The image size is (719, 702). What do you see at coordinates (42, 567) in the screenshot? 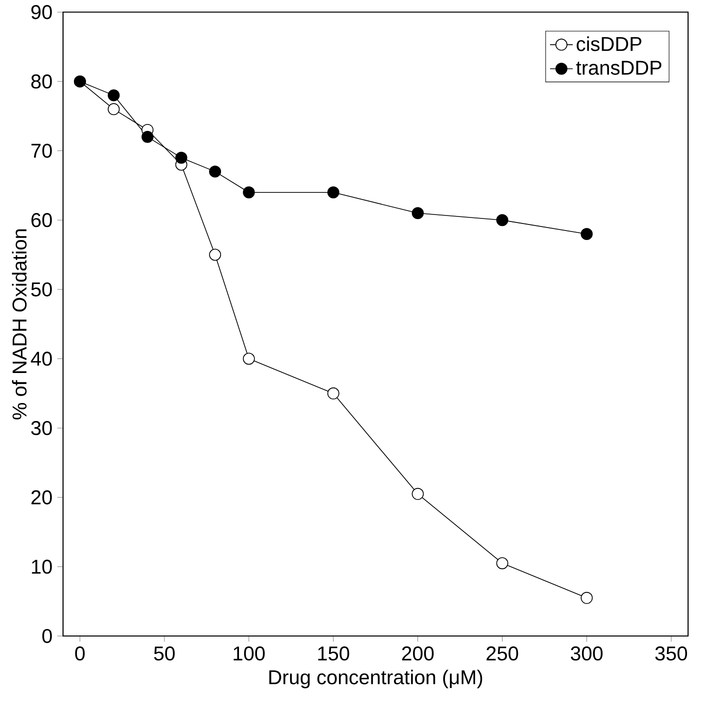
I see `y-tick-label: 10` at bounding box center [42, 567].